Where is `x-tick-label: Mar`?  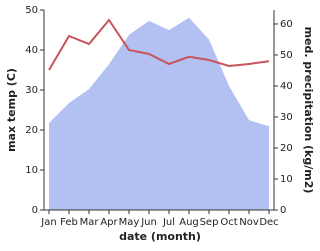 x-tick-label: Mar is located at coordinates (90, 222).